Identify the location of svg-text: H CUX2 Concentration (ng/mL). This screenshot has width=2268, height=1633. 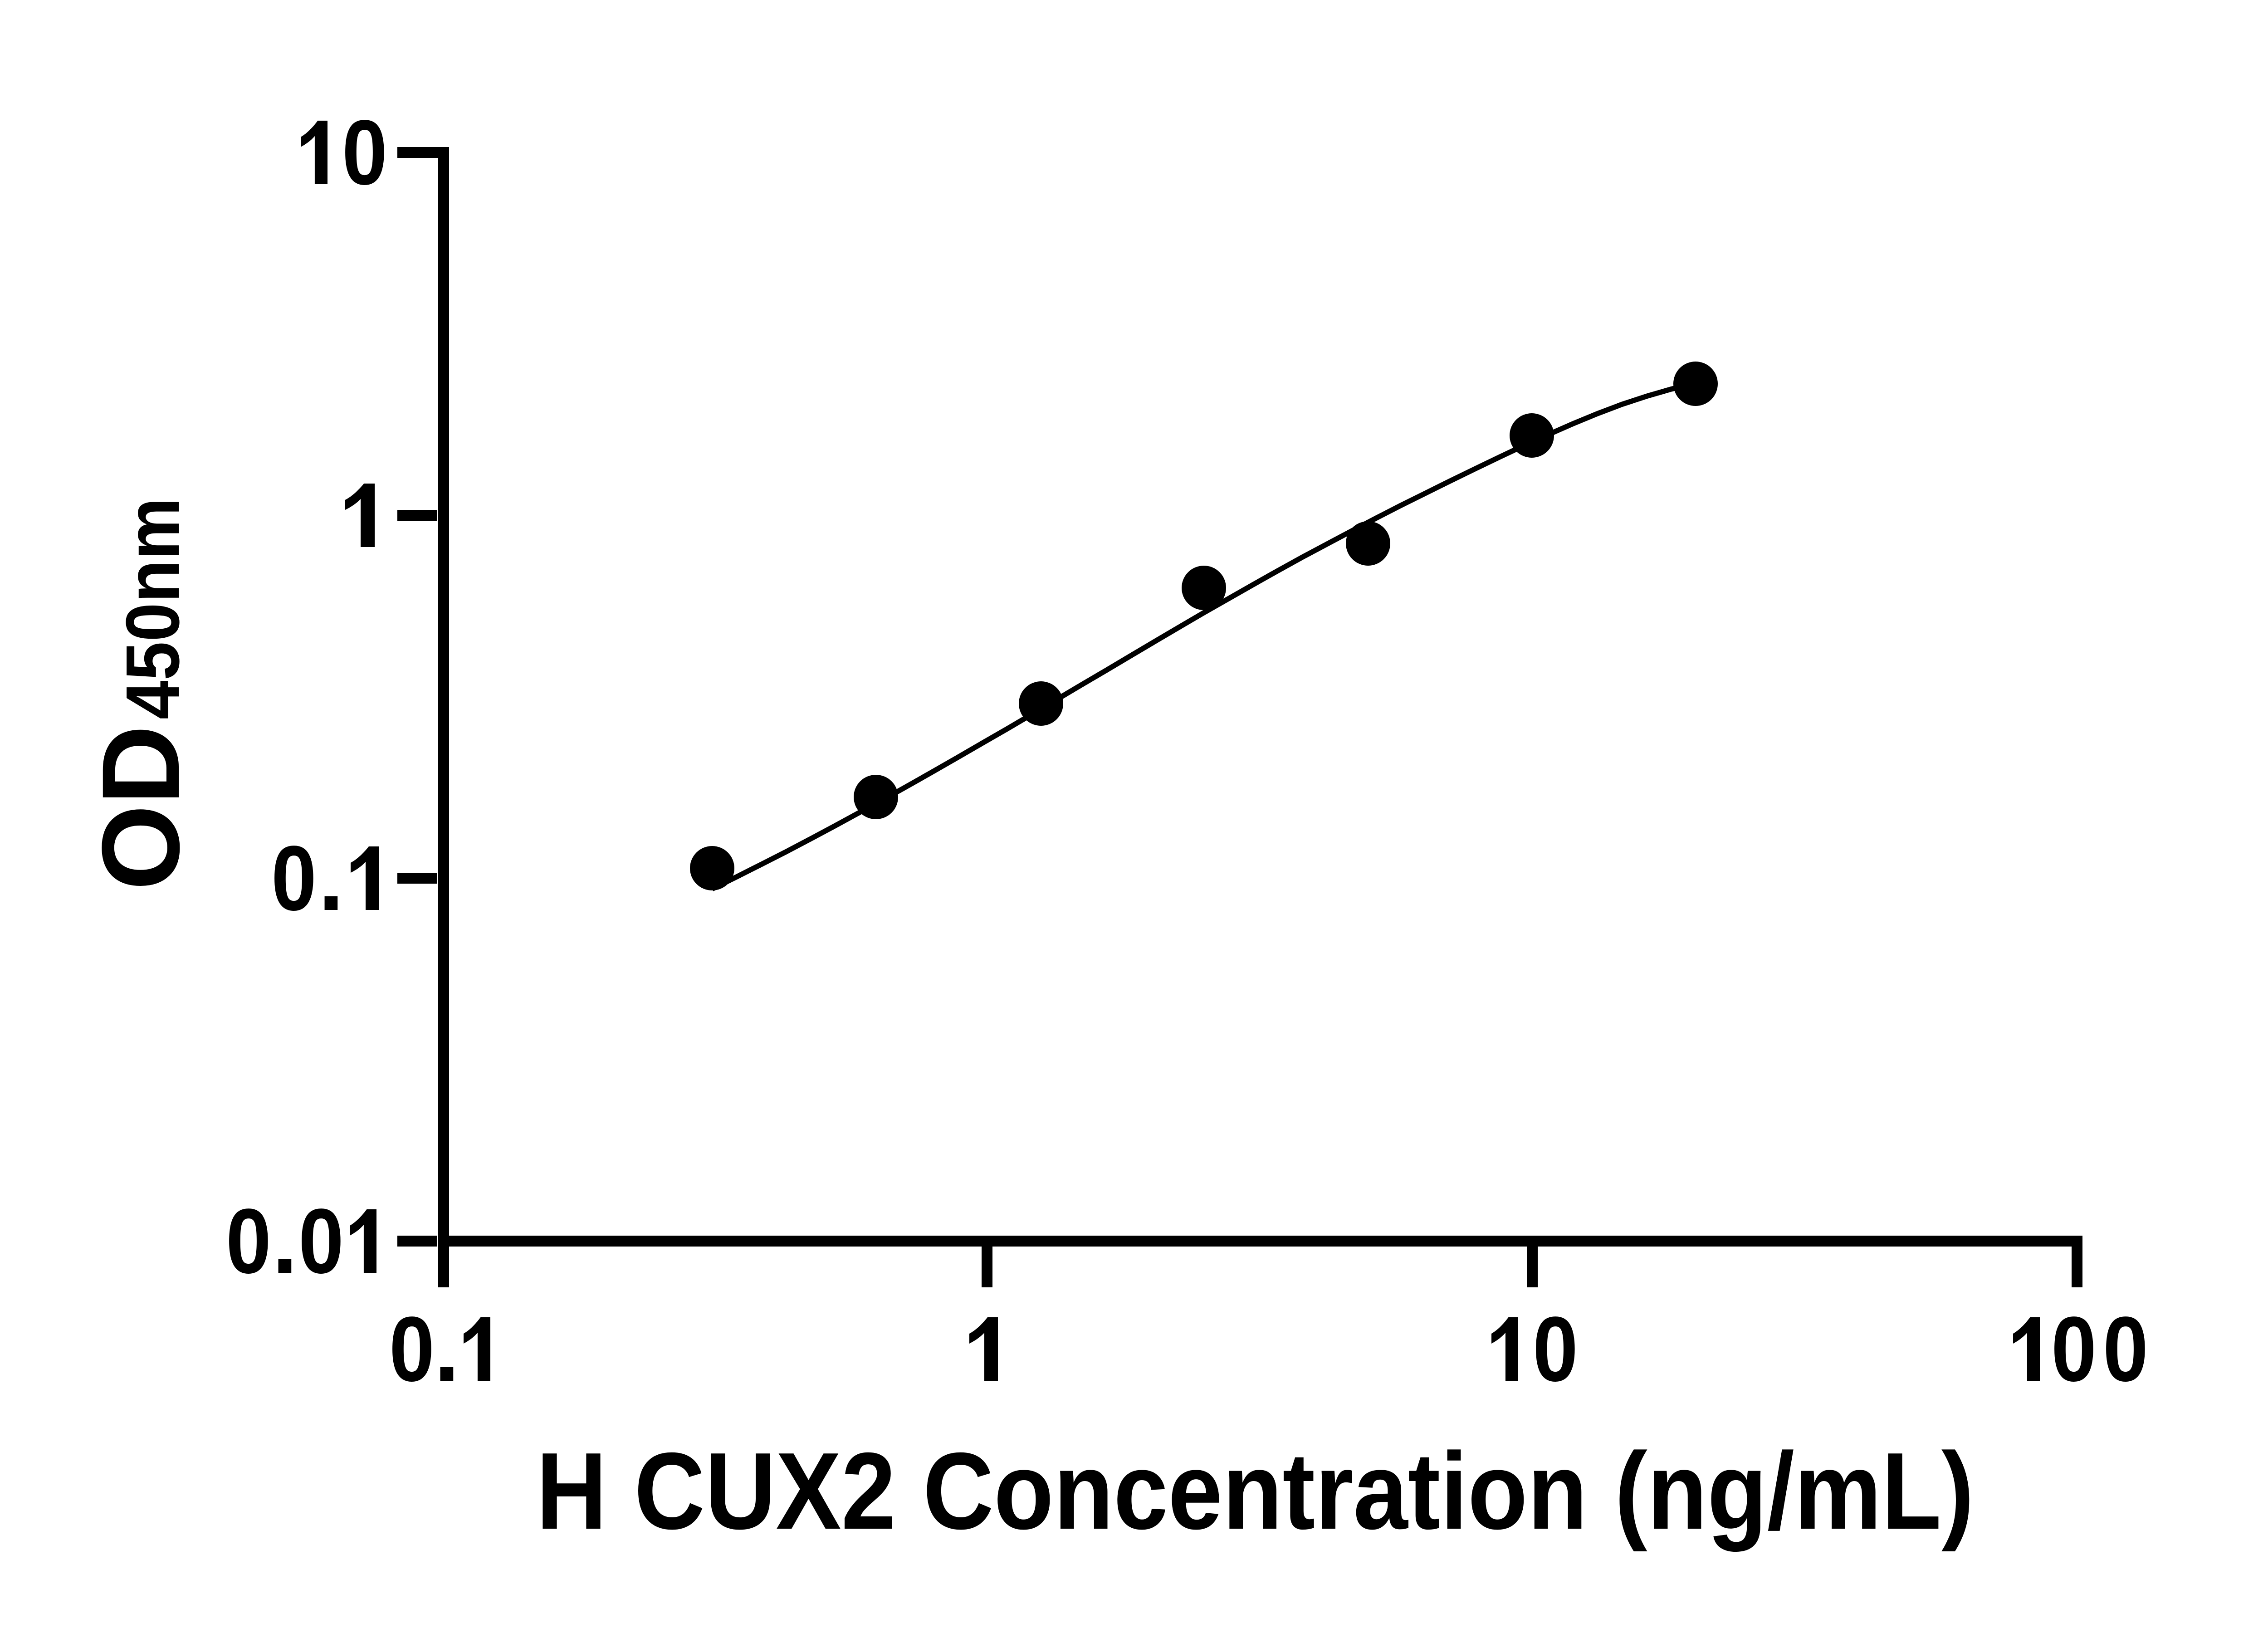
(1255, 1491).